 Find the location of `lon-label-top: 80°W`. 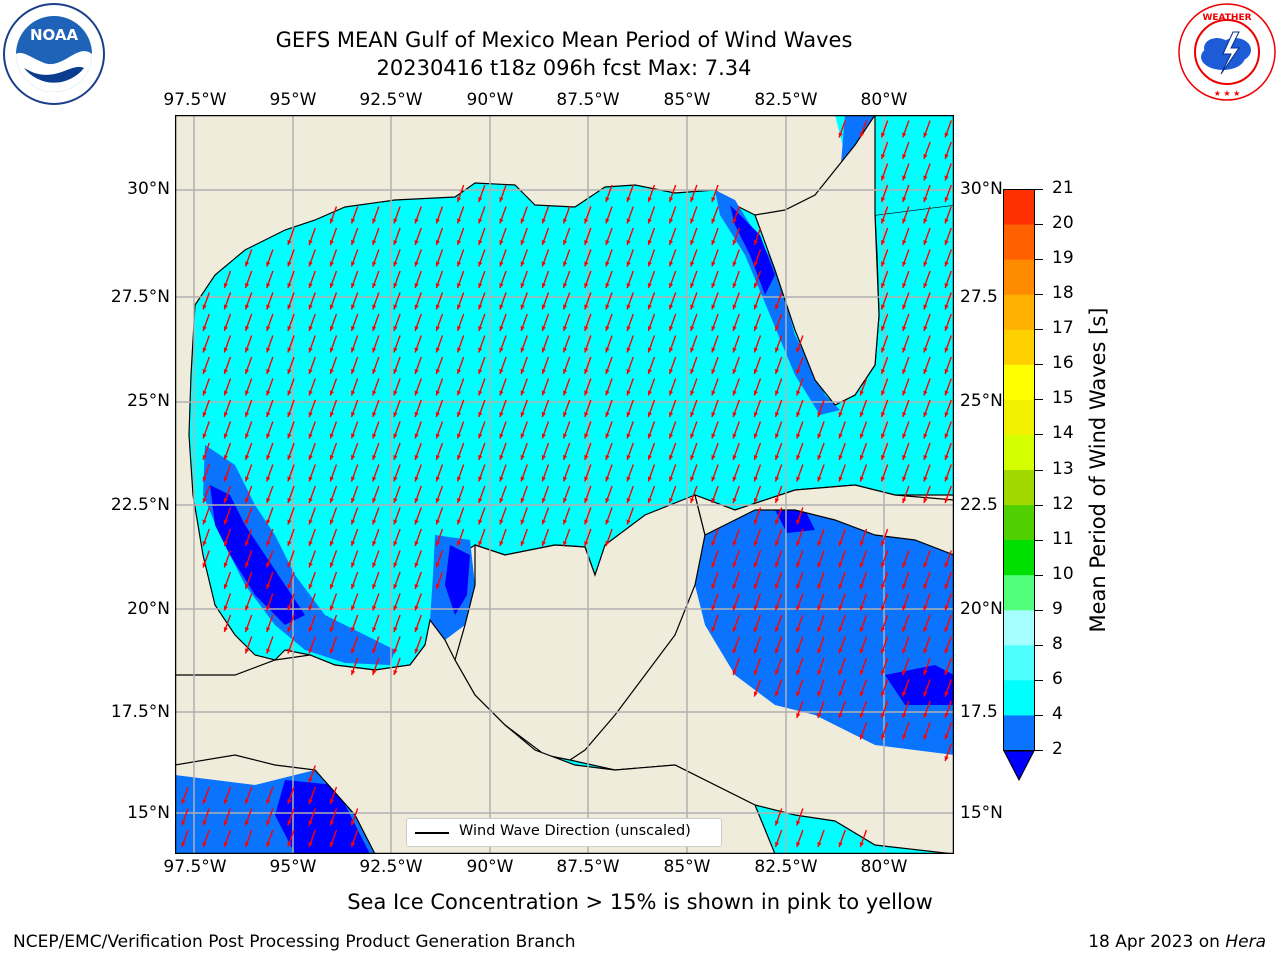

lon-label-top: 80°W is located at coordinates (884, 100).